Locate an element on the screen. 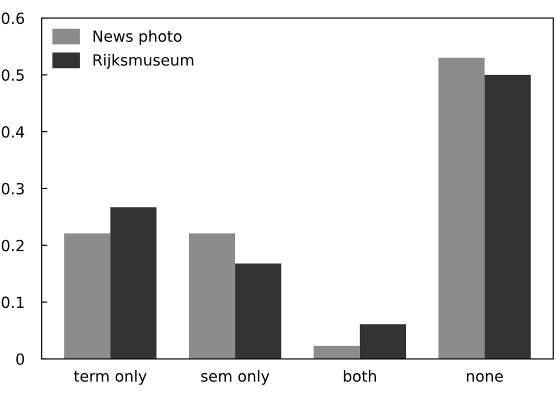 The width and height of the screenshot is (556, 401). x-tick-label: sem only is located at coordinates (235, 377).